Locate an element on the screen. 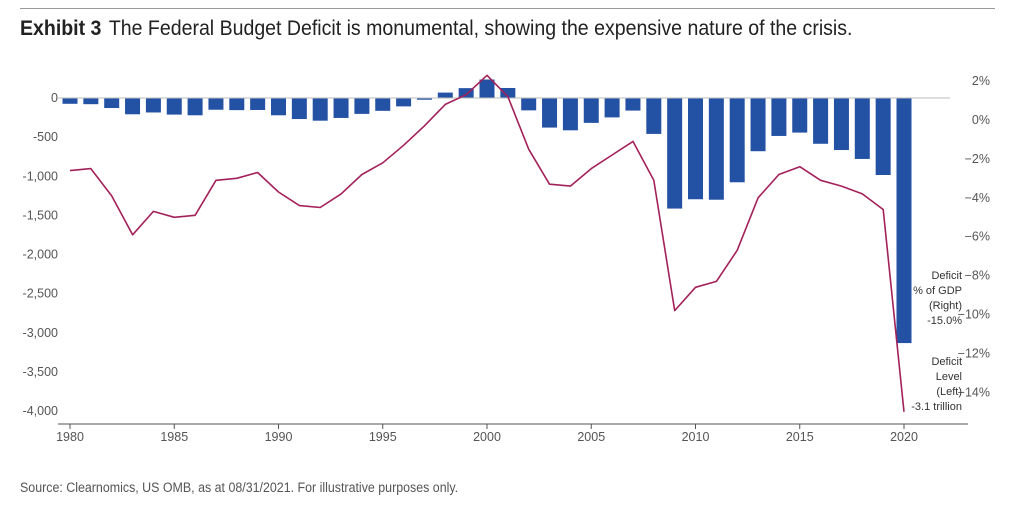 The width and height of the screenshot is (1017, 512). bar-2014 is located at coordinates (779, 117).